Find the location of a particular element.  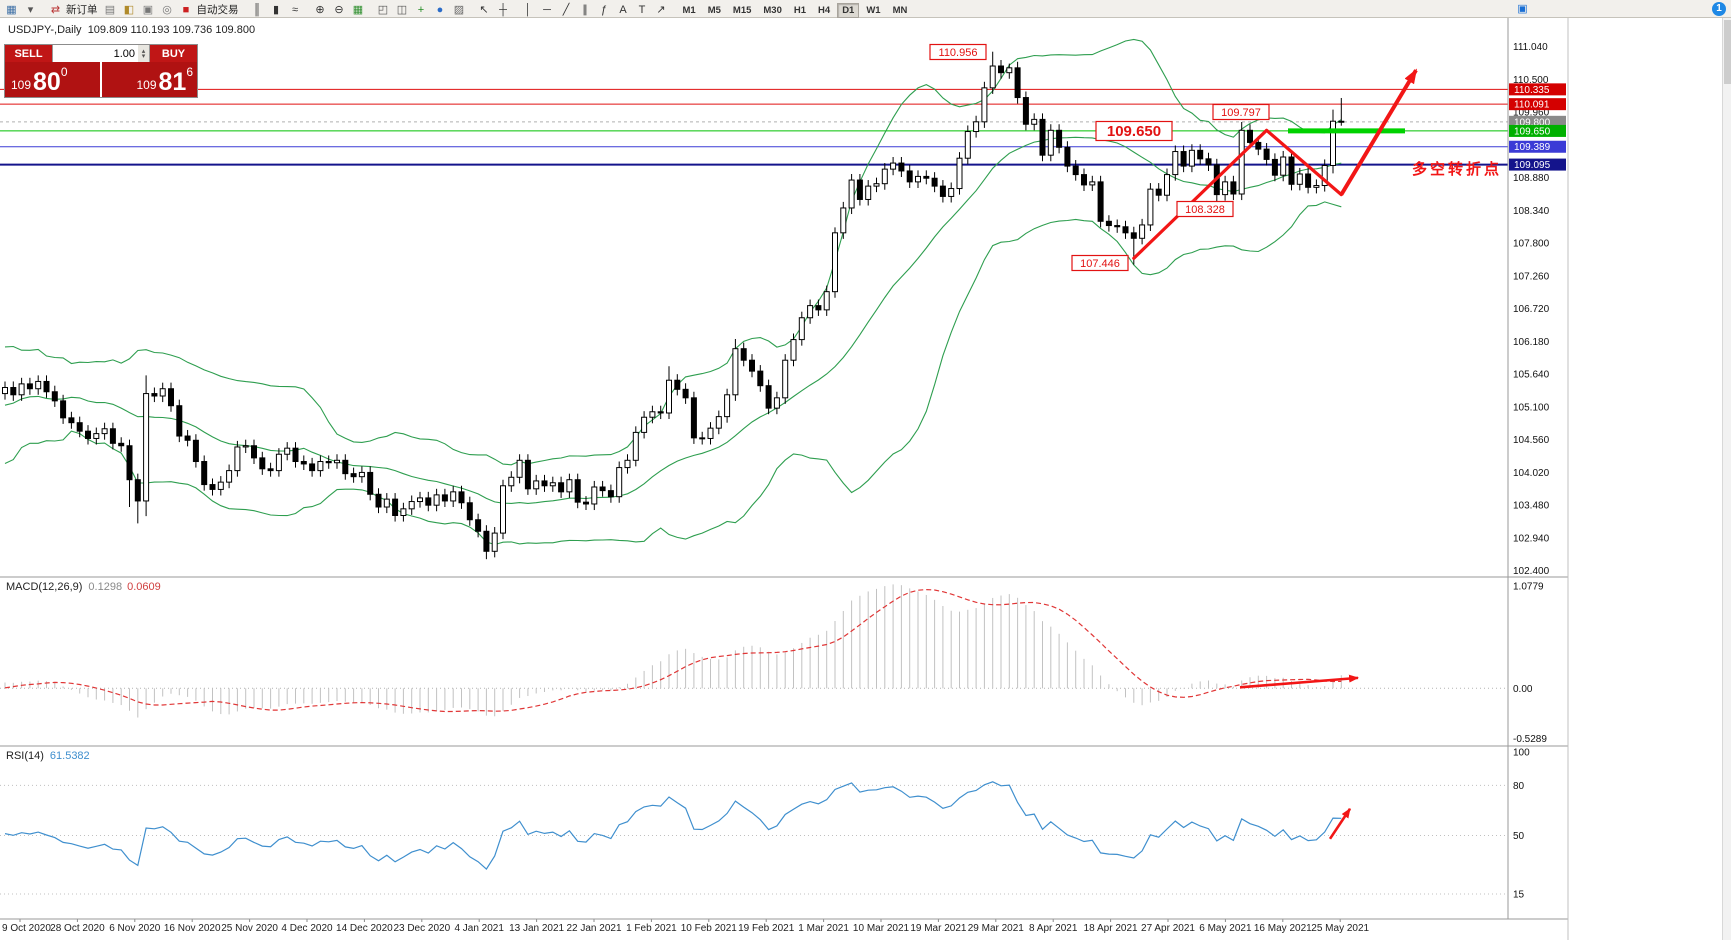

volume-up-icon: ▴ is located at coordinates (143, 51).